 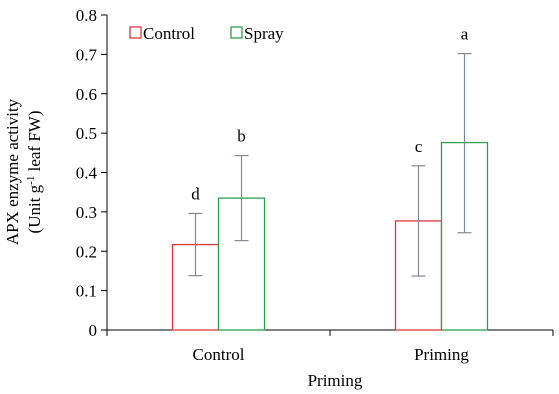 I want to click on x-tick-label: Control, so click(x=219, y=354).